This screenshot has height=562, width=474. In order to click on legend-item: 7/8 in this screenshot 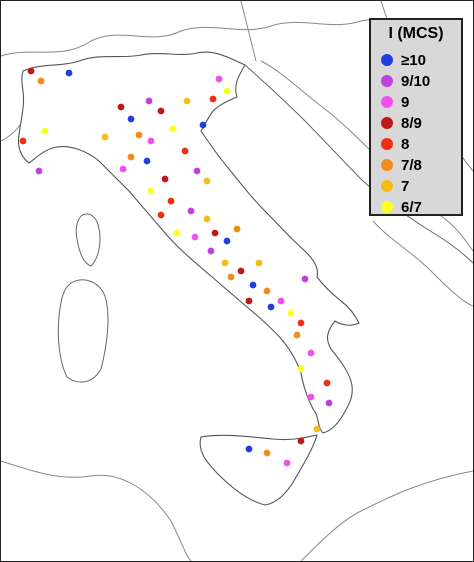, I will do `click(401, 165)`.